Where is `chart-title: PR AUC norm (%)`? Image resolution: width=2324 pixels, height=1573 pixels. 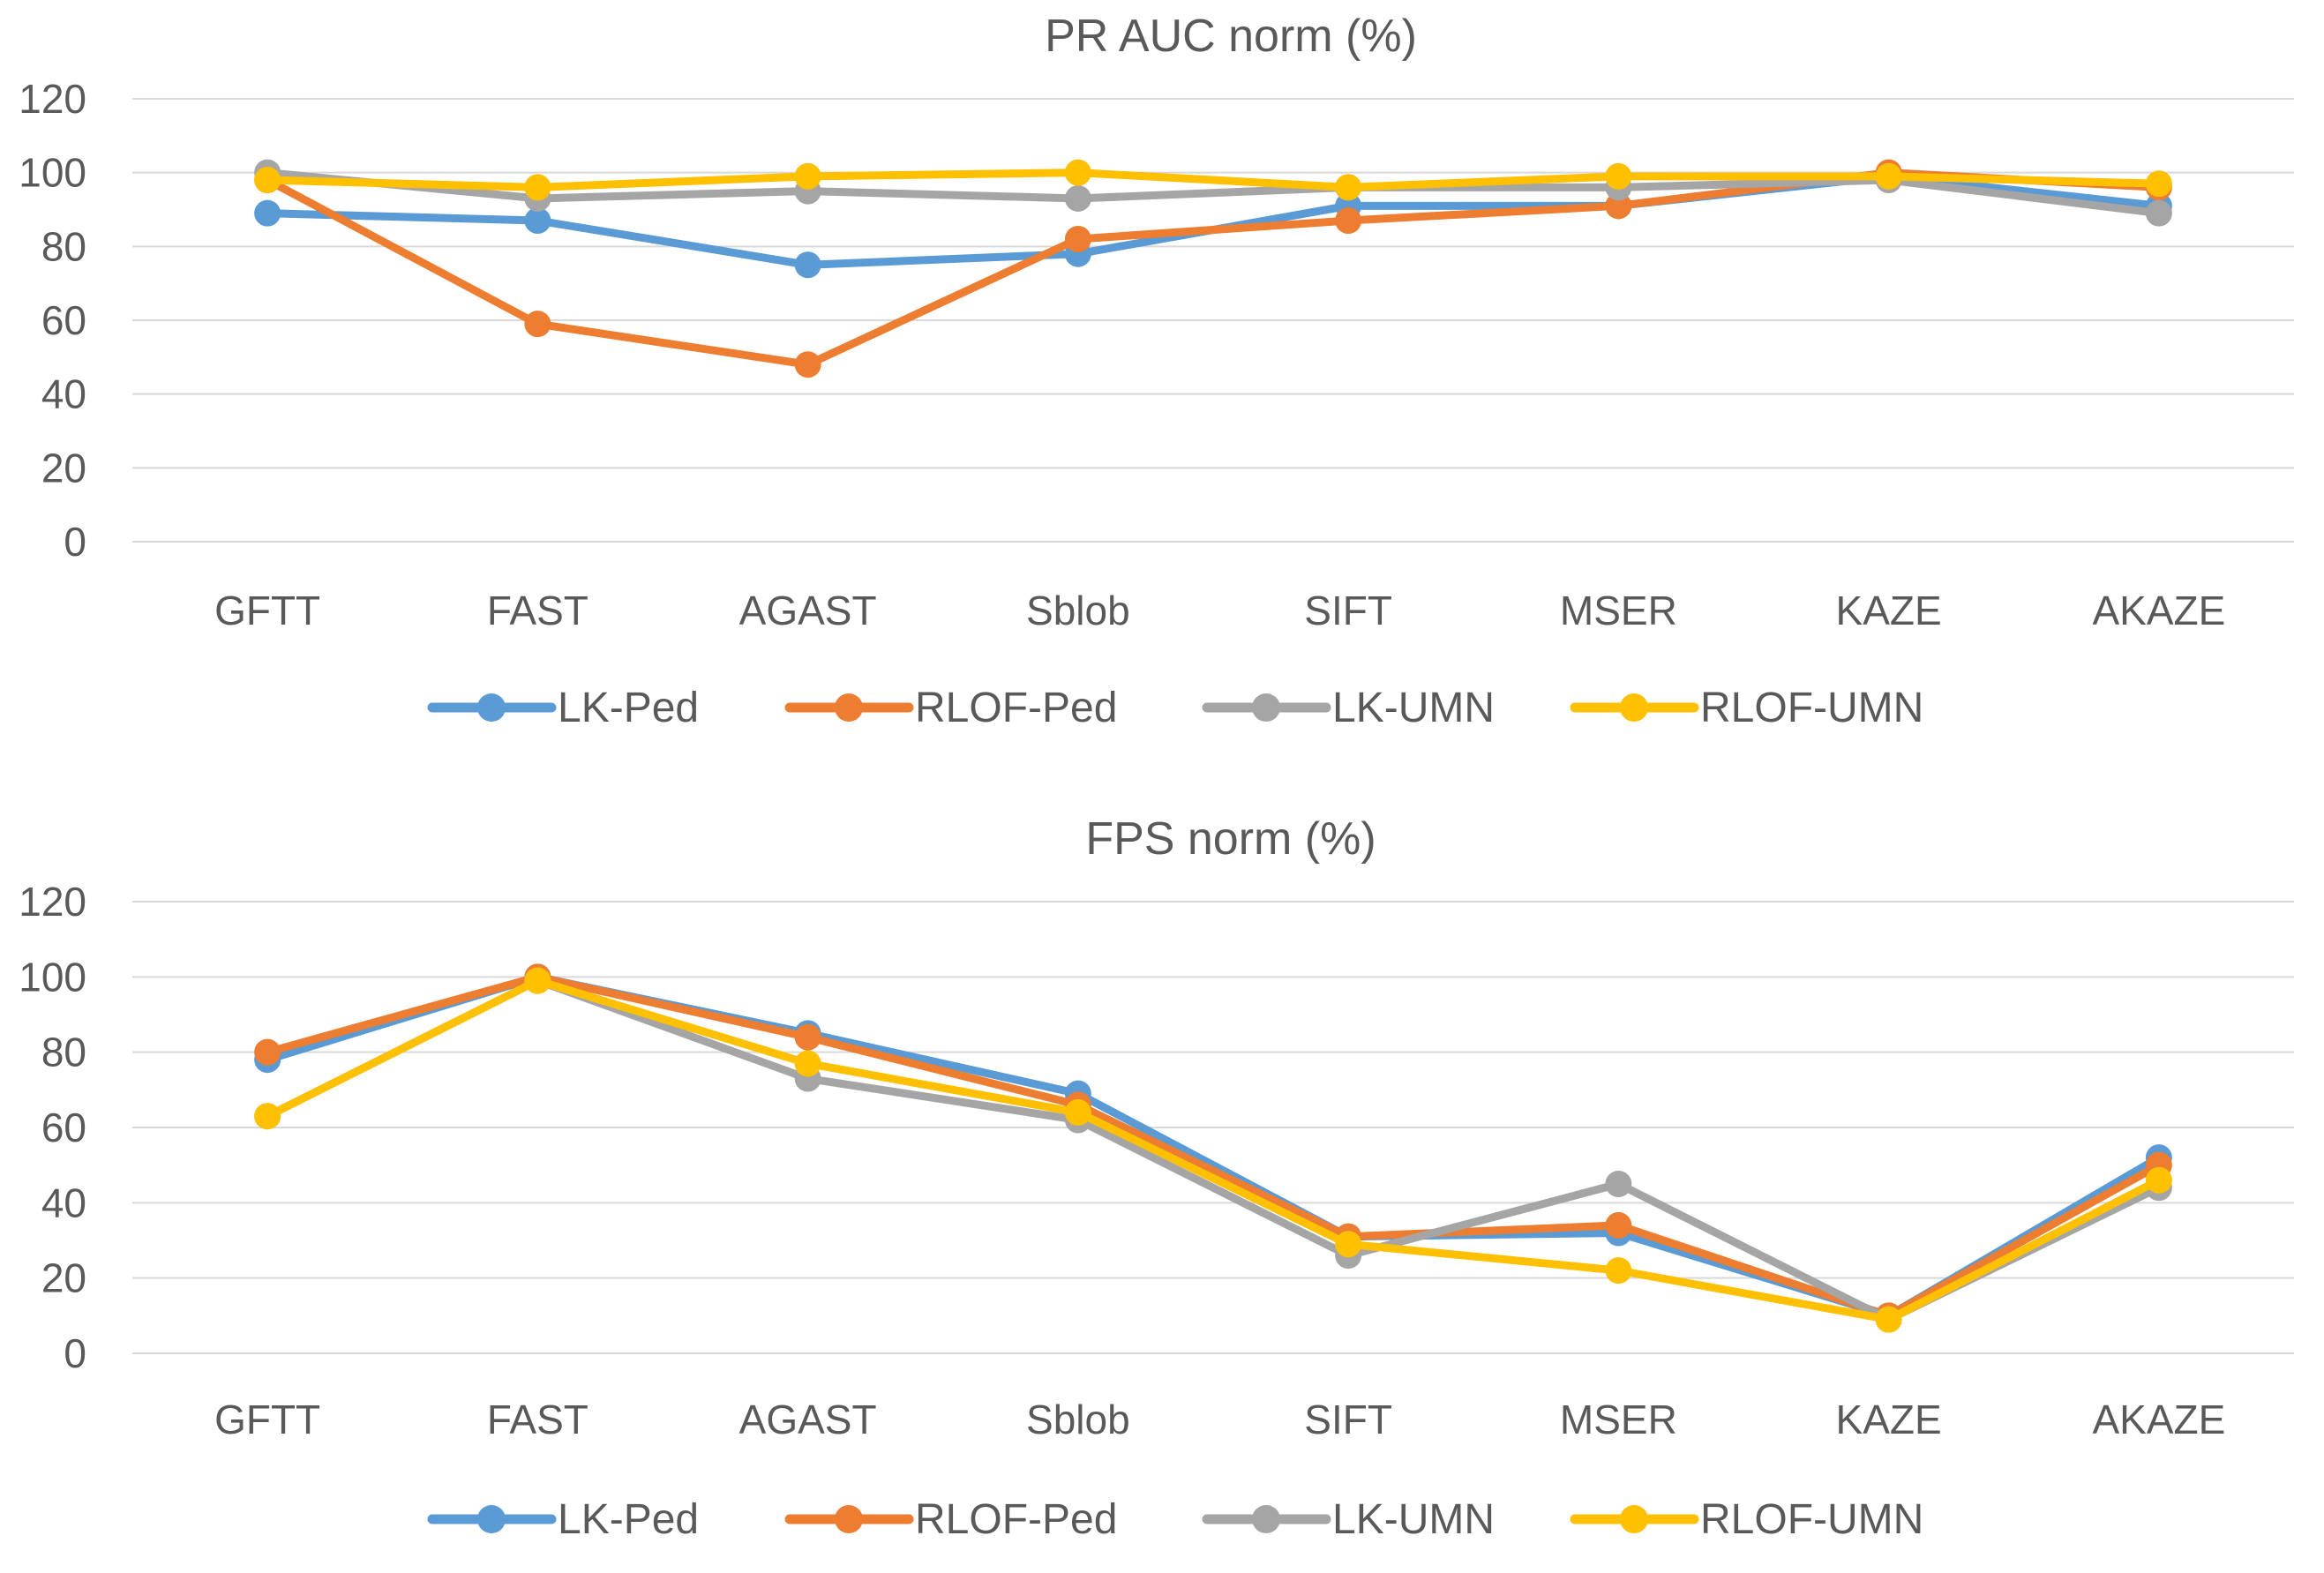
chart-title: PR AUC norm (%) is located at coordinates (1231, 37).